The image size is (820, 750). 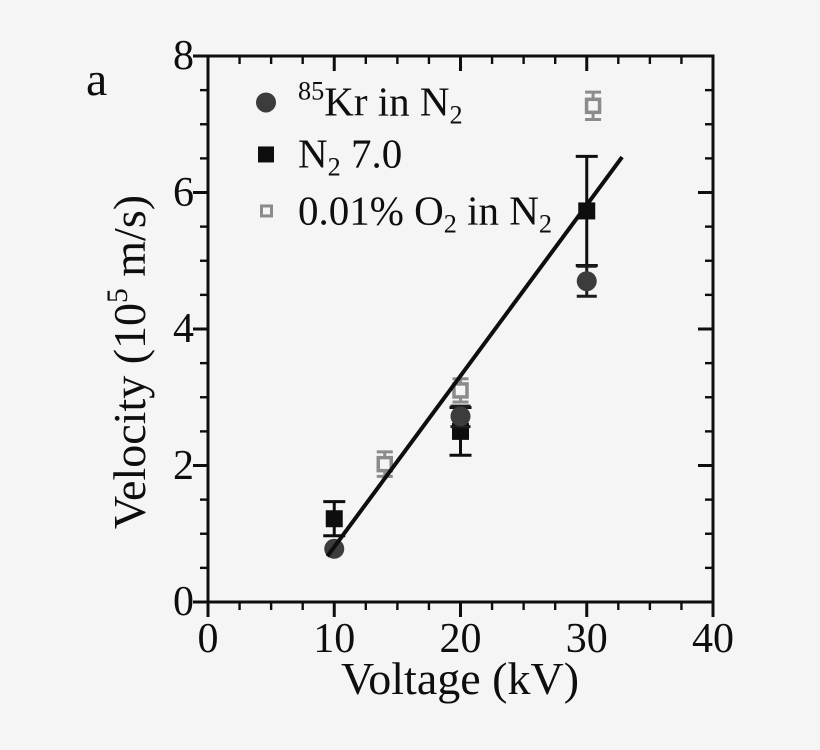 What do you see at coordinates (313, 153) in the screenshot?
I see `text-segment: N` at bounding box center [313, 153].